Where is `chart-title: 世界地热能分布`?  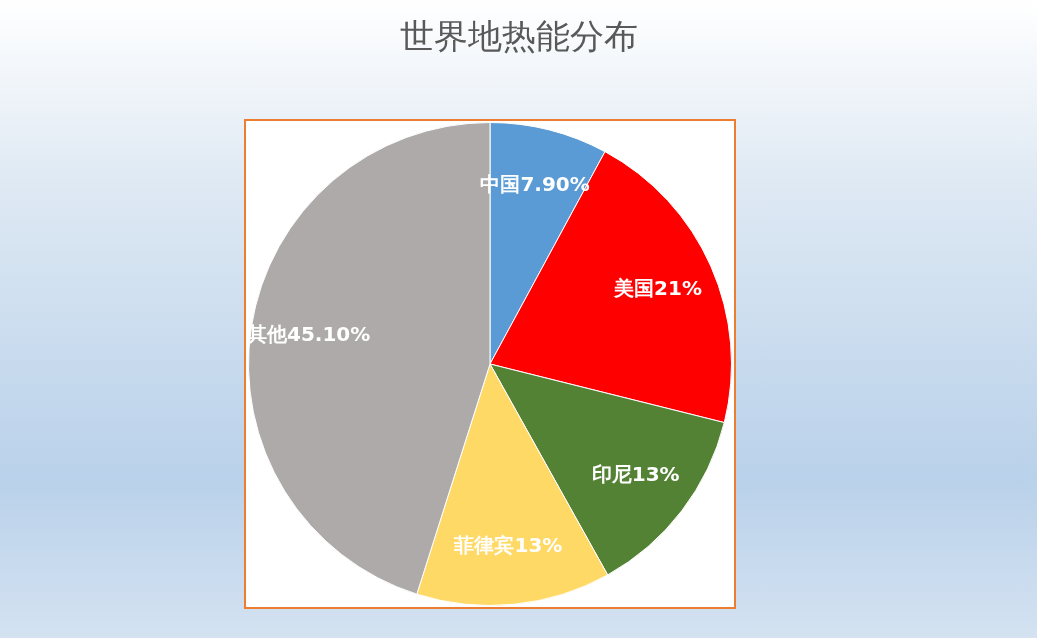
chart-title: 世界地热能分布 is located at coordinates (518, 36).